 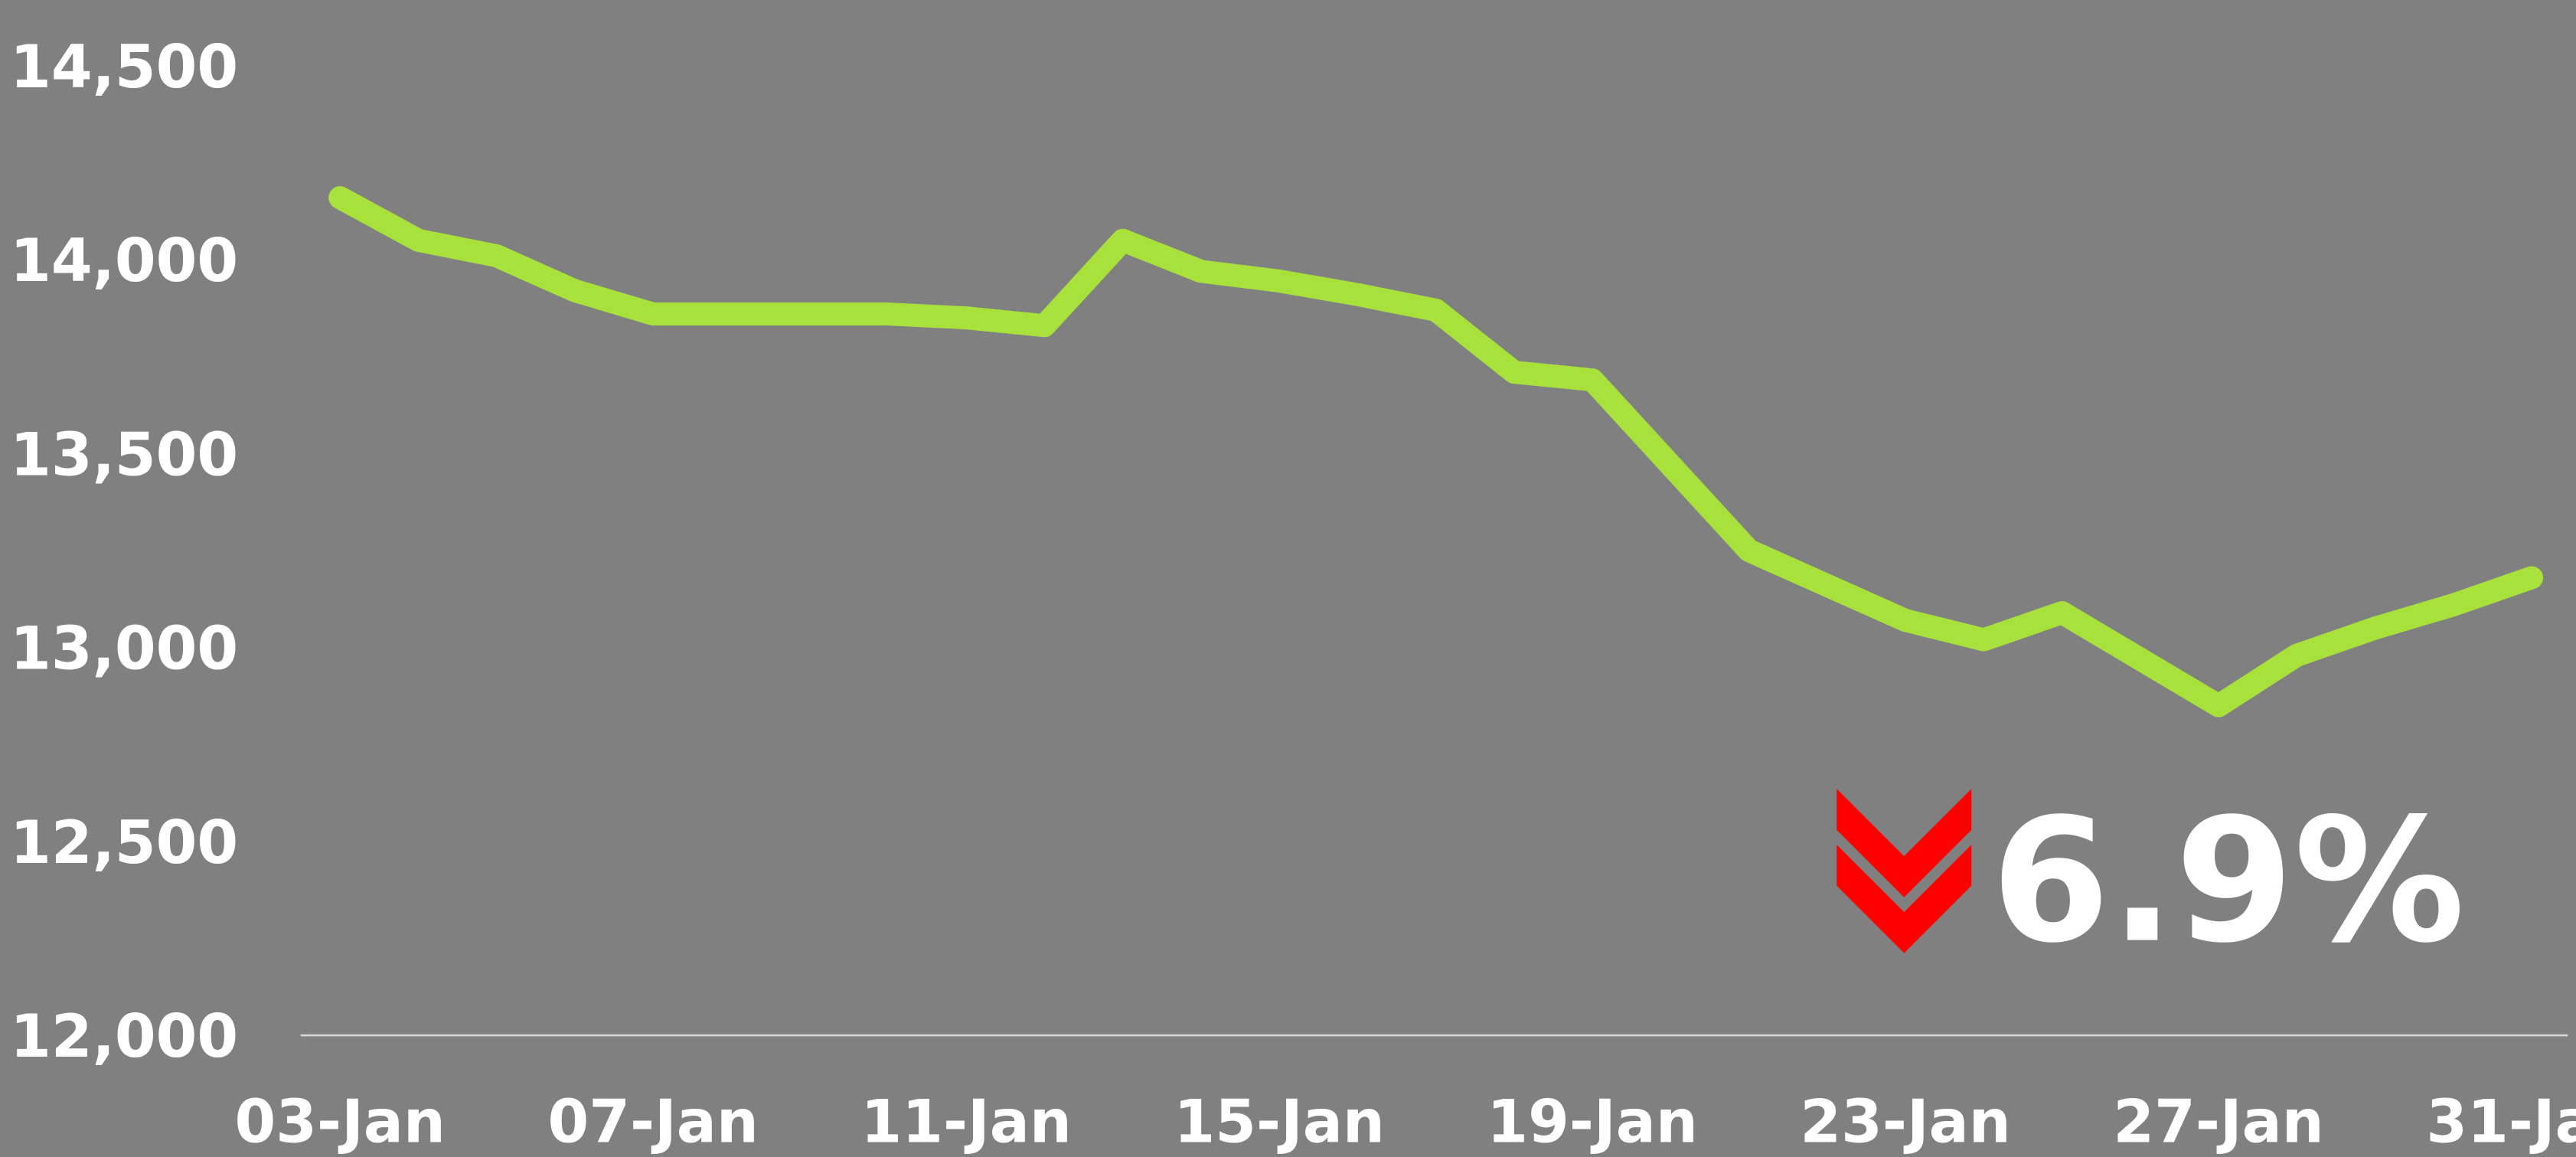 I want to click on annotation: 6.9%, so click(x=2228, y=882).